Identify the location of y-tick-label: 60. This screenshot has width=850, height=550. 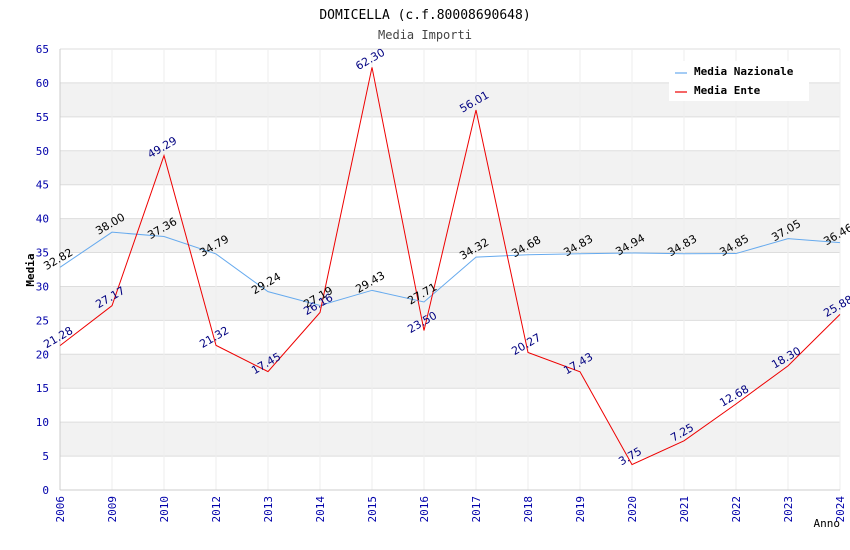
(42, 83).